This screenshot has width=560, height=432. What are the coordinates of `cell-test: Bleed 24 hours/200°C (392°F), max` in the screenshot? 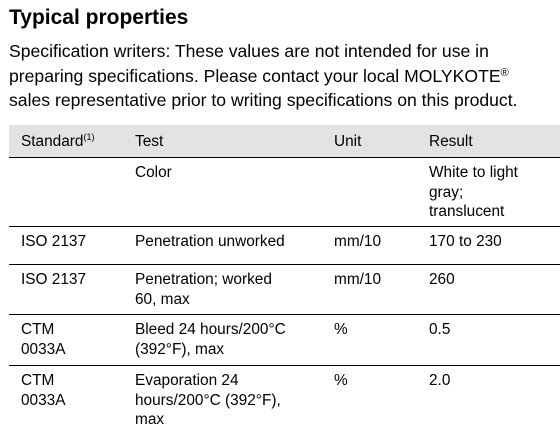 It's located at (229, 339).